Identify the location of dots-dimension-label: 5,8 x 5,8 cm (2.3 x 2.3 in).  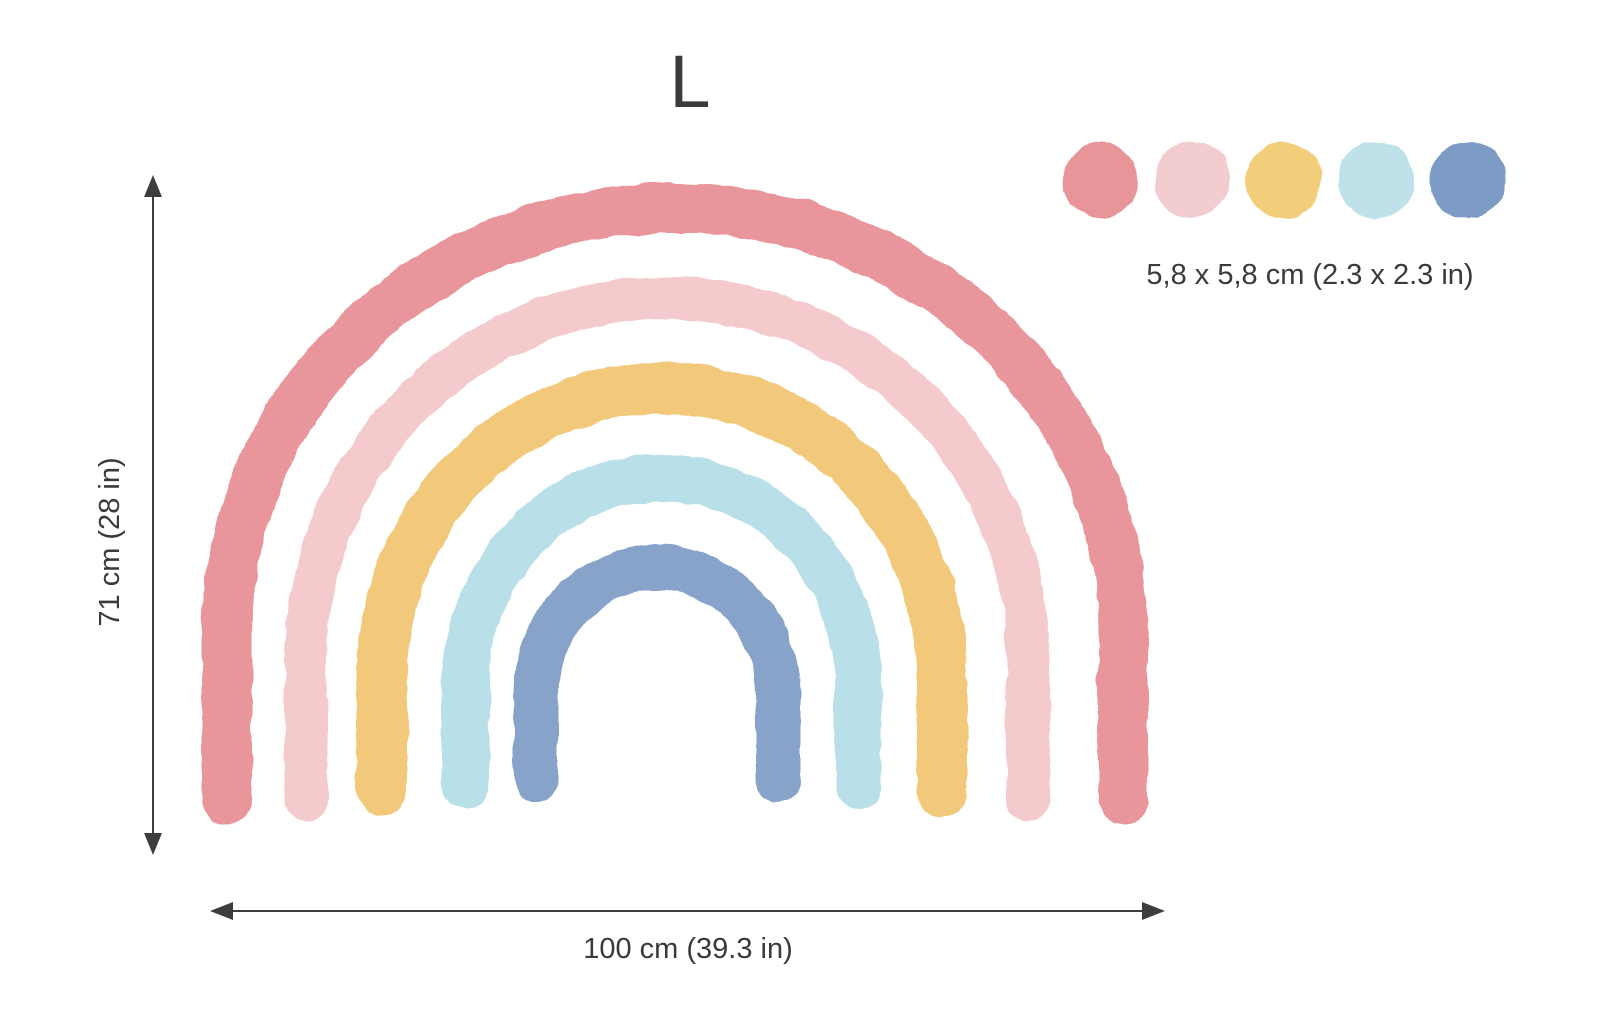
(1310, 275).